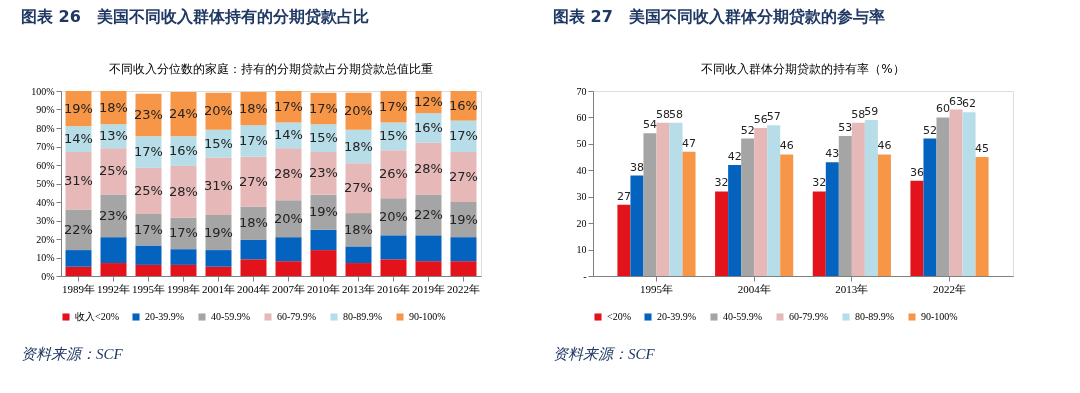 Image resolution: width=1080 pixels, height=393 pixels. I want to click on y-tick-label: 90%, so click(45, 109).